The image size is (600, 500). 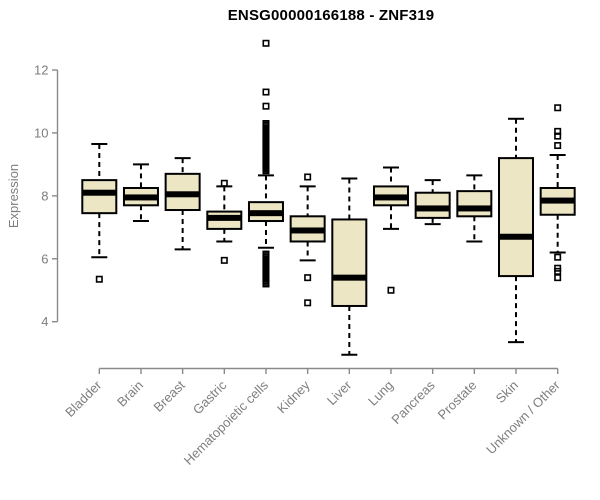 I want to click on boxplot-skin, so click(x=516, y=230).